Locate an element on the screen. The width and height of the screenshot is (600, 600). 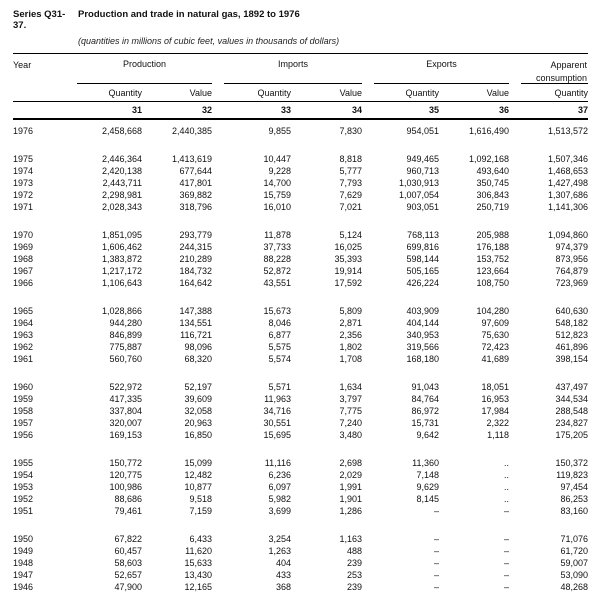
year-cell: 1947 is located at coordinates (23, 575).